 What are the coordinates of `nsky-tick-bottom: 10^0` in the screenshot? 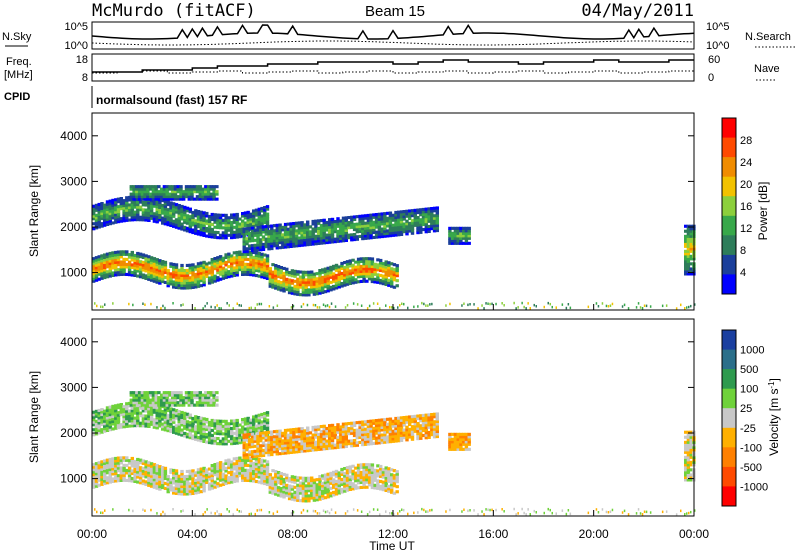 It's located at (76, 46).